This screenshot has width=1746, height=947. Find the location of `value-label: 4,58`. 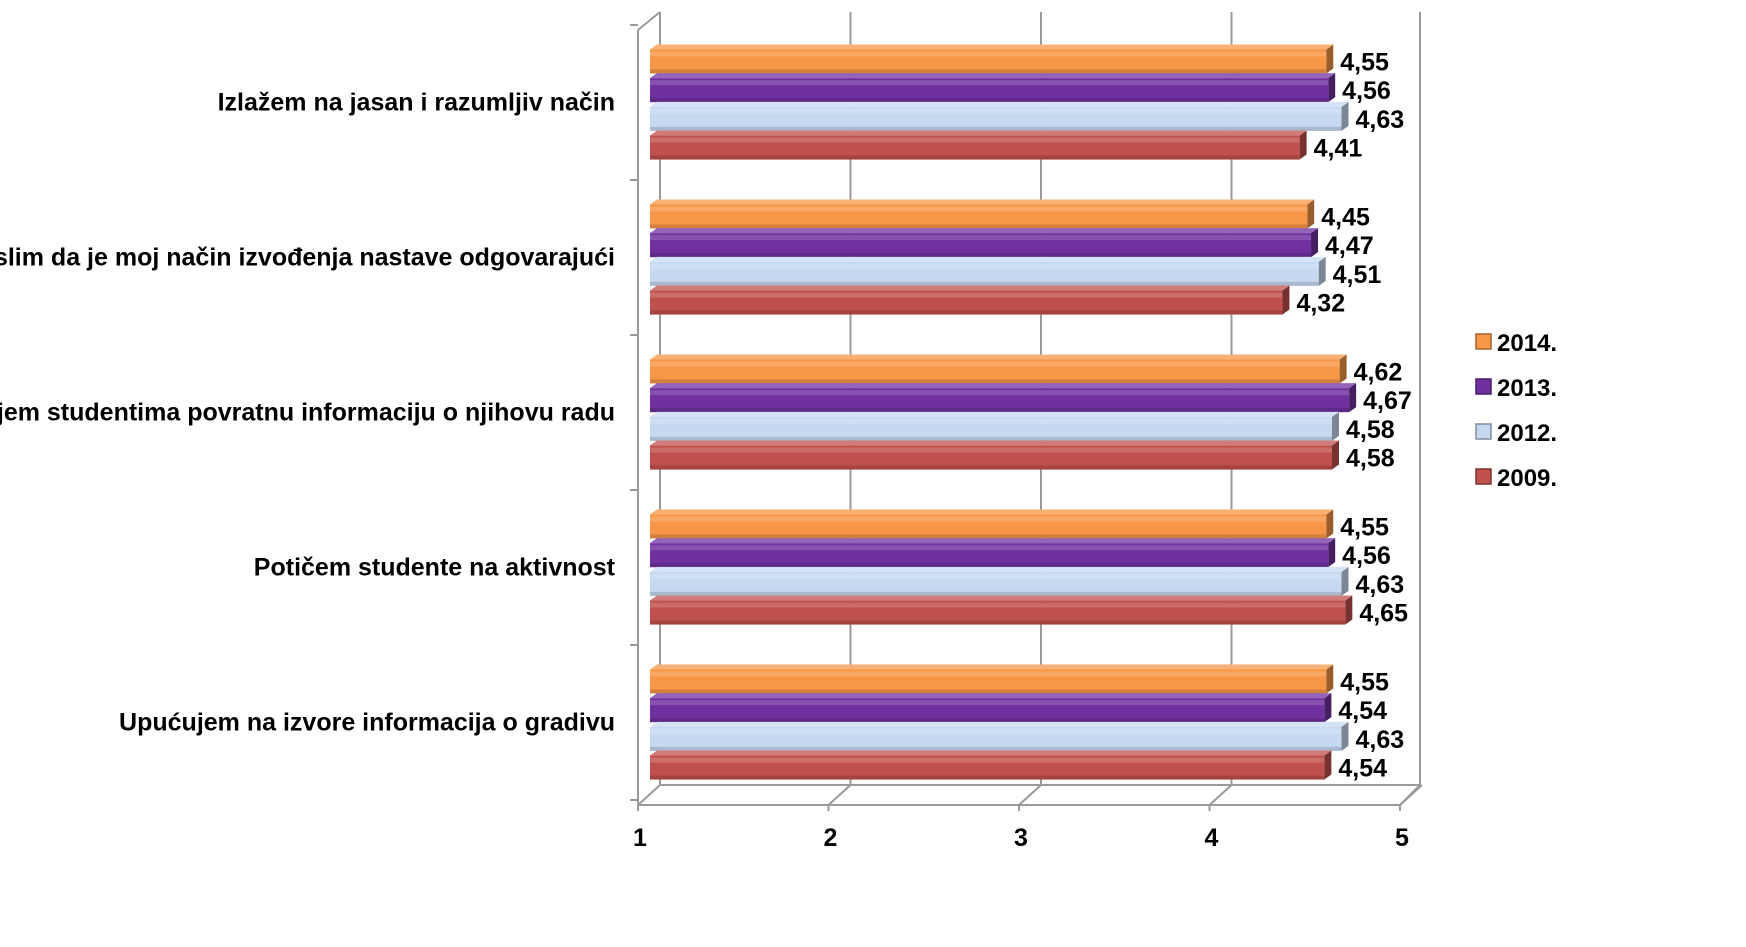

value-label: 4,58 is located at coordinates (1370, 459).